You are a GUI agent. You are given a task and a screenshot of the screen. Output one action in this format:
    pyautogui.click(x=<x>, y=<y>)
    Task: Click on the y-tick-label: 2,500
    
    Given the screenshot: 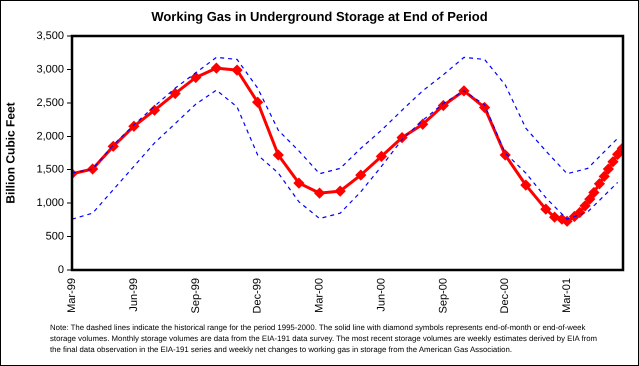 What is the action you would take?
    pyautogui.click(x=50, y=102)
    